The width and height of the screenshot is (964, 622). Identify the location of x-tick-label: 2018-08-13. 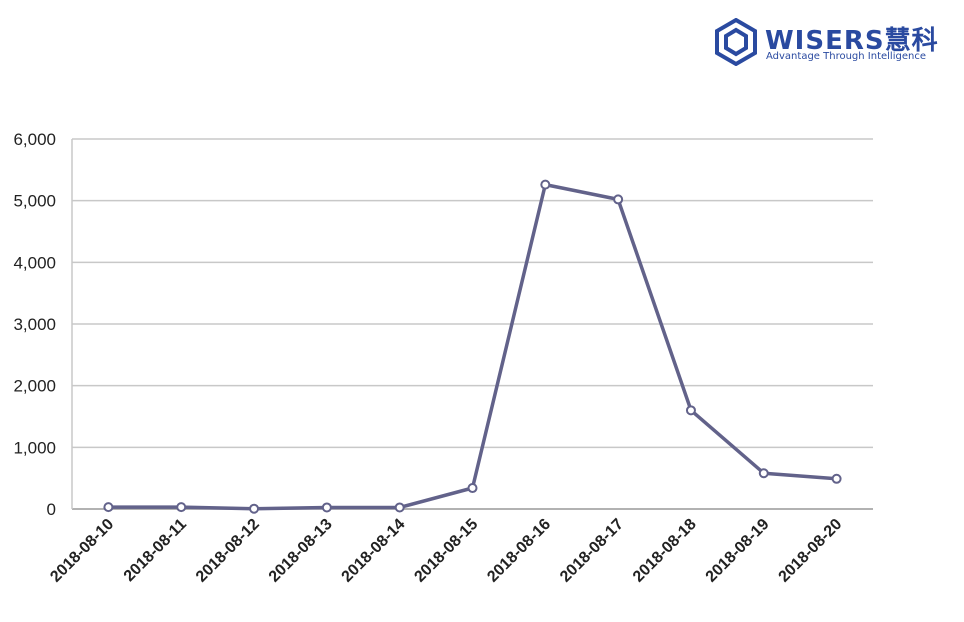
(301, 551).